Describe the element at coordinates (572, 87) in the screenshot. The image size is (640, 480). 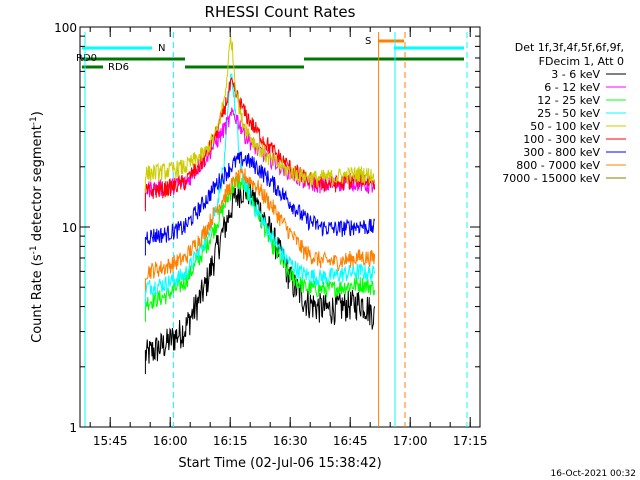
I see `legend-entry-label: 6 - 12 keV` at that location.